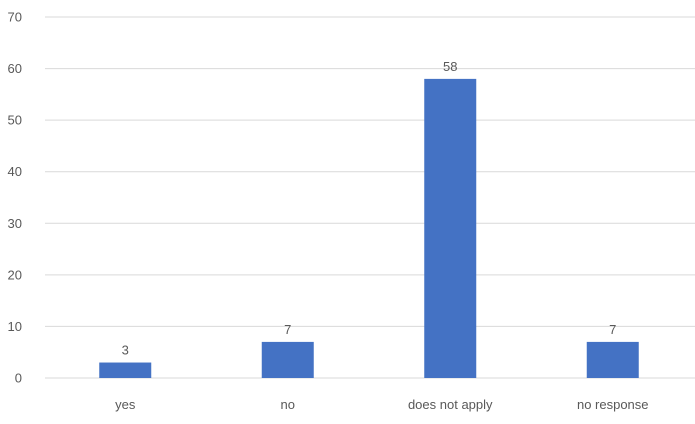 Image resolution: width=695 pixels, height=424 pixels. What do you see at coordinates (15, 68) in the screenshot?
I see `y-tick-label: 60` at bounding box center [15, 68].